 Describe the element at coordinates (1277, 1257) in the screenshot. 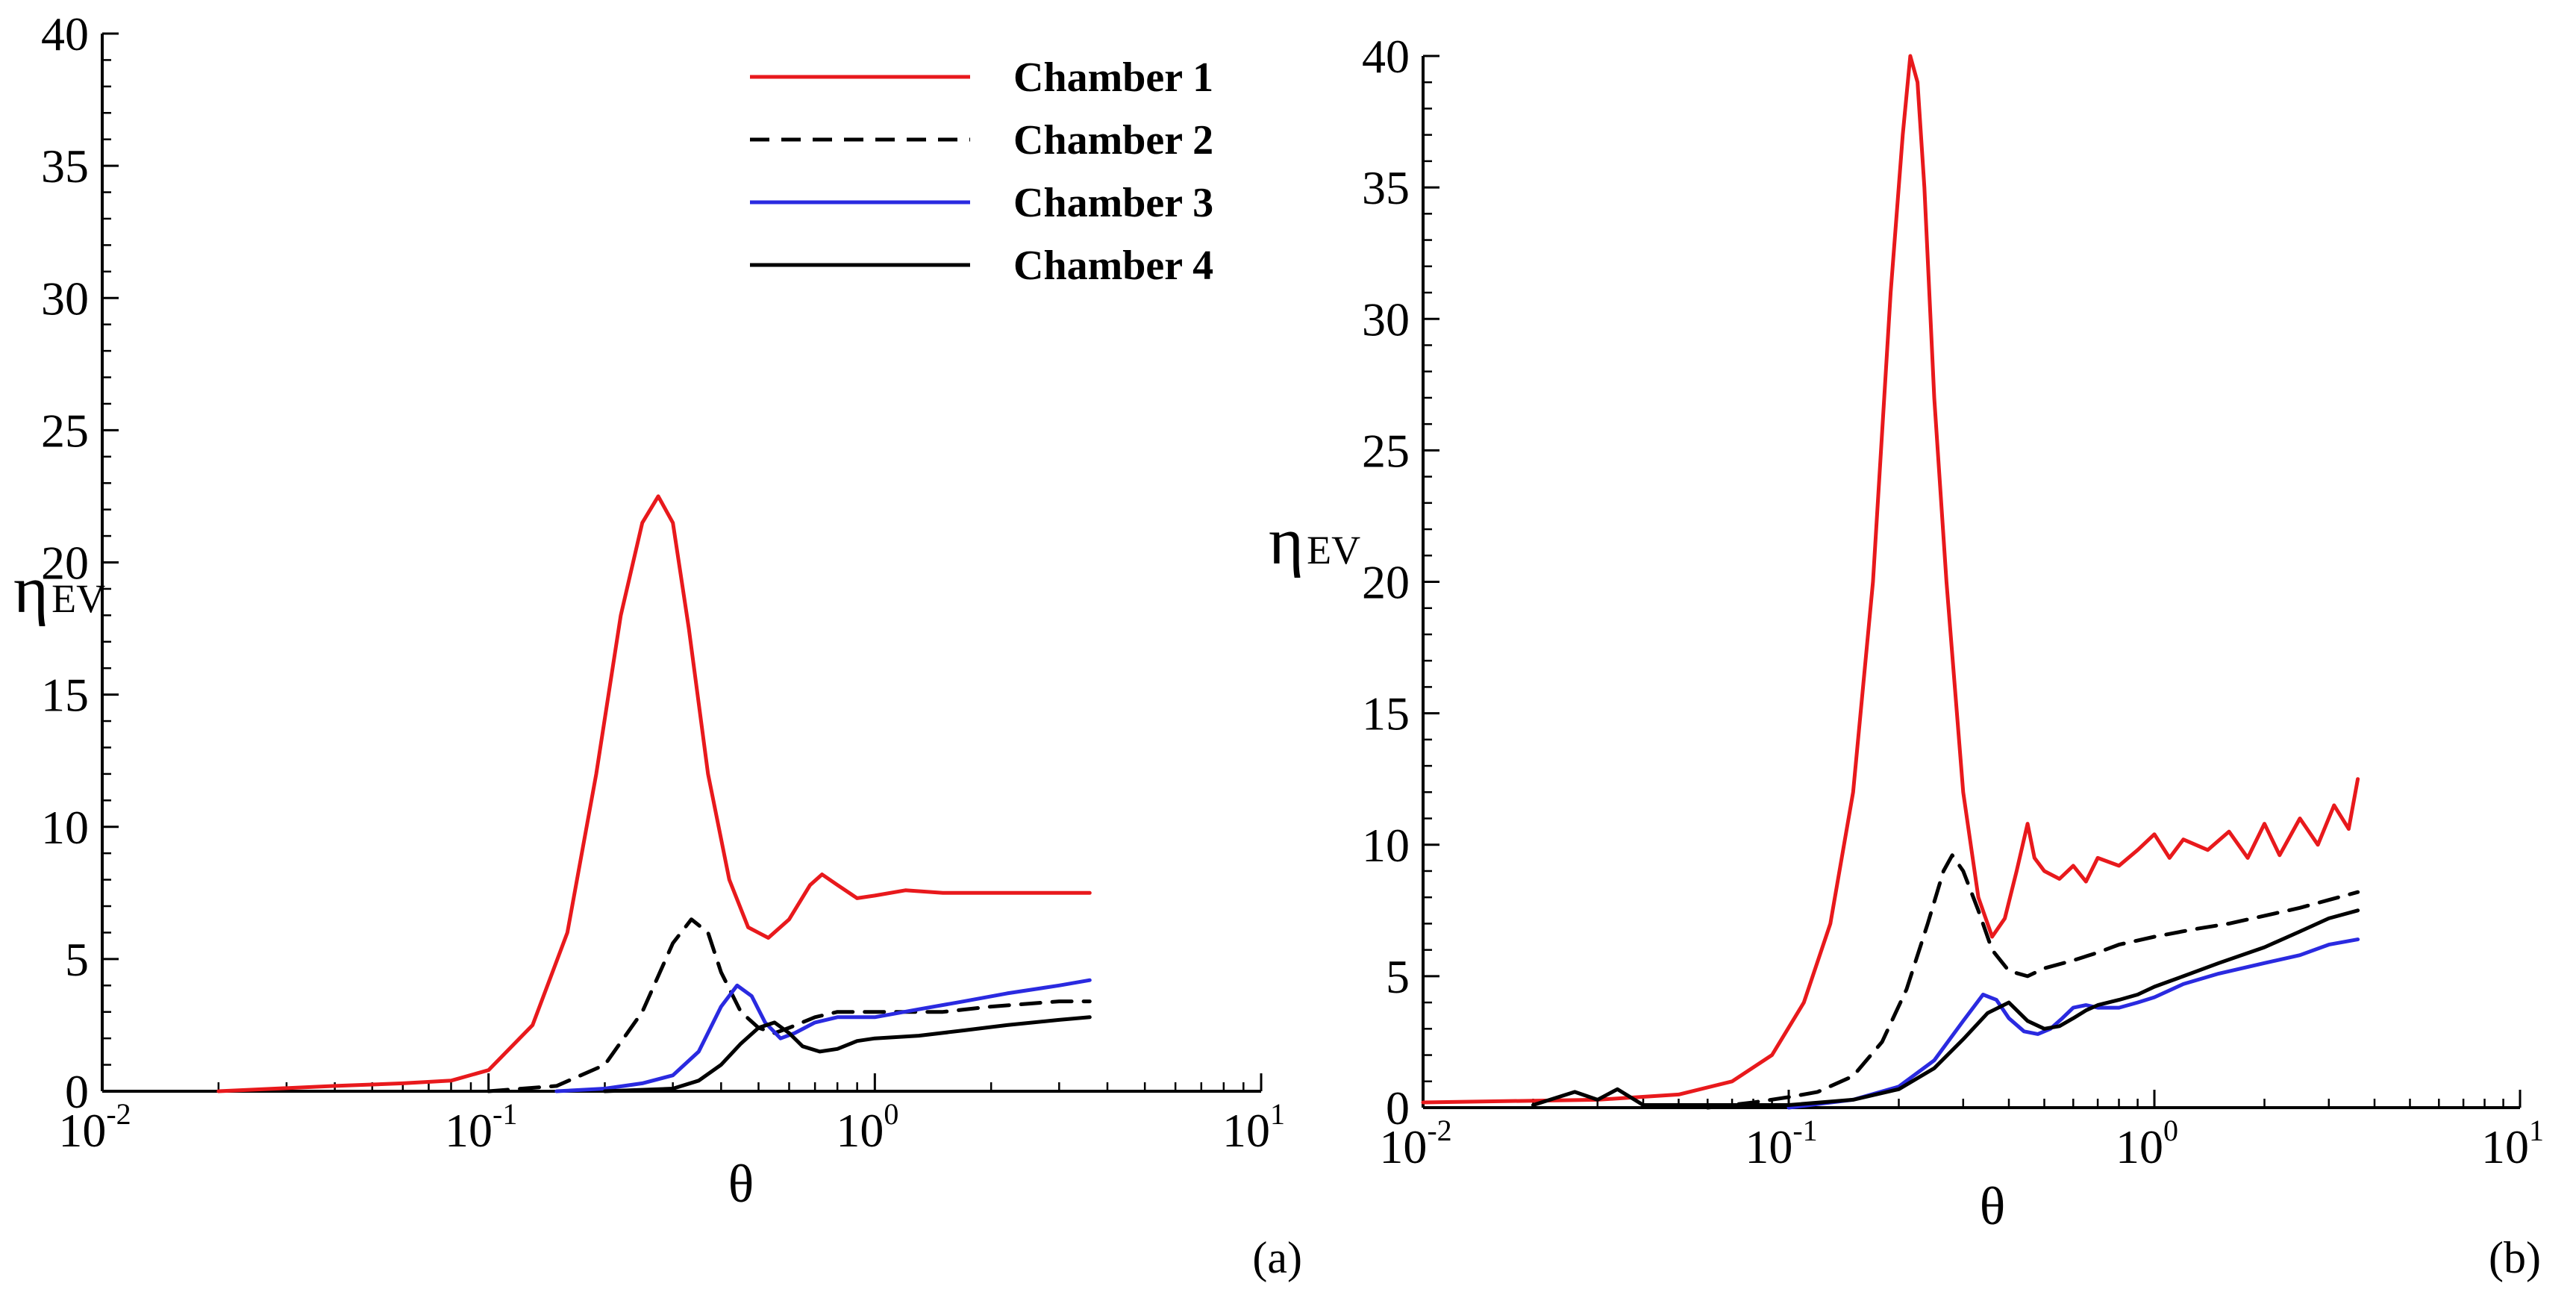

I see `panel-label: (a)` at that location.